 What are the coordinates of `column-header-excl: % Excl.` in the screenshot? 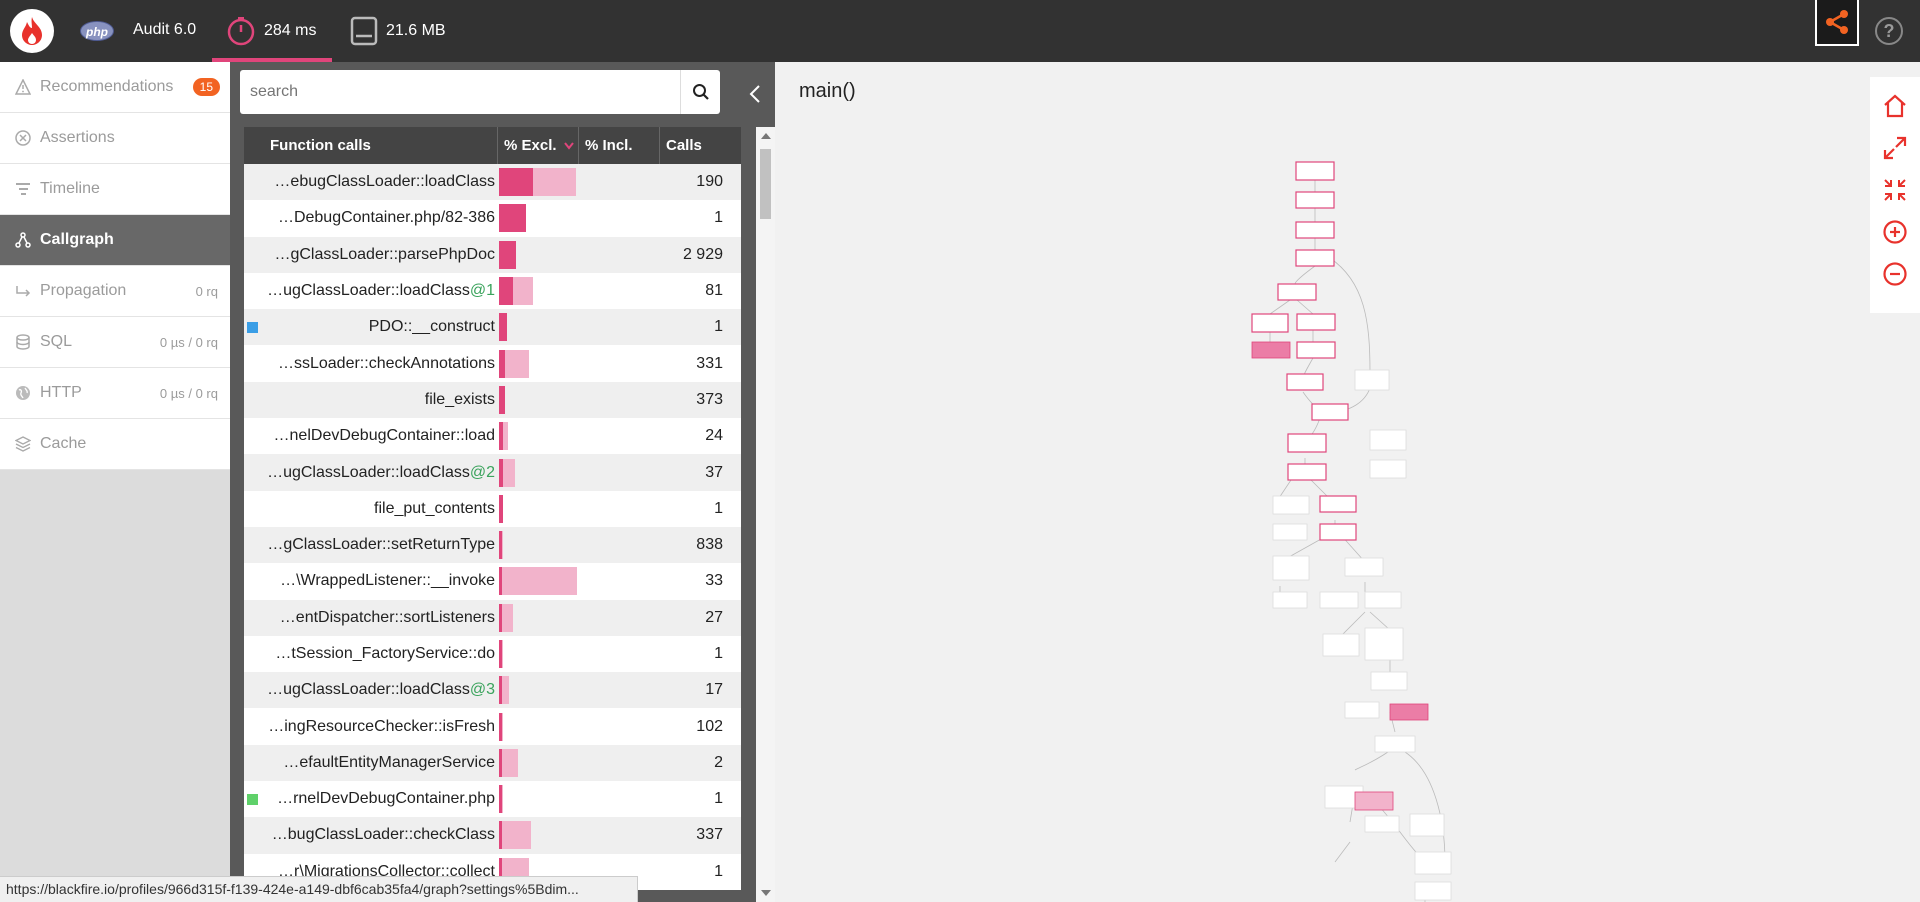 It's located at (537, 145).